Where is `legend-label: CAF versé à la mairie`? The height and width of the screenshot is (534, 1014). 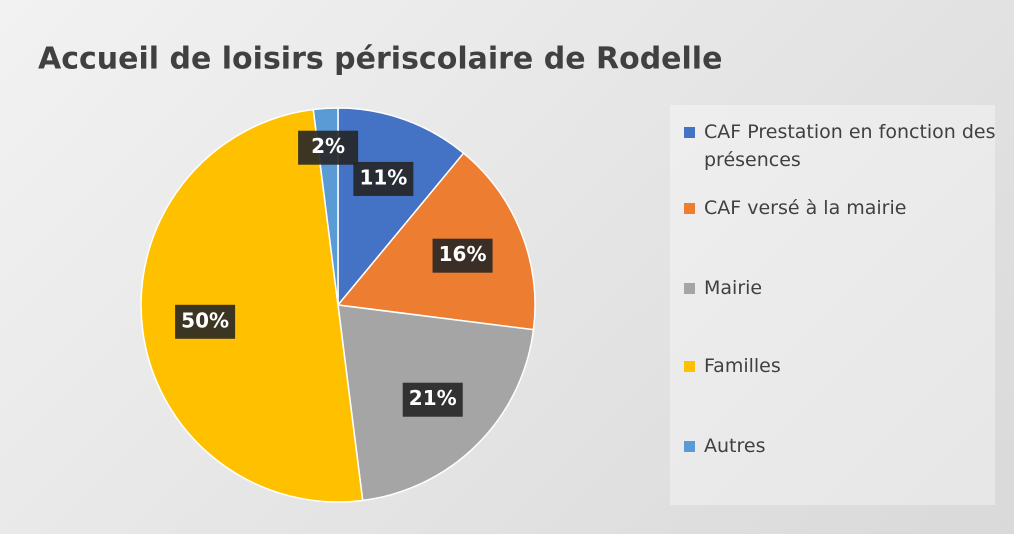
legend-label: CAF versé à la mairie is located at coordinates (805, 208).